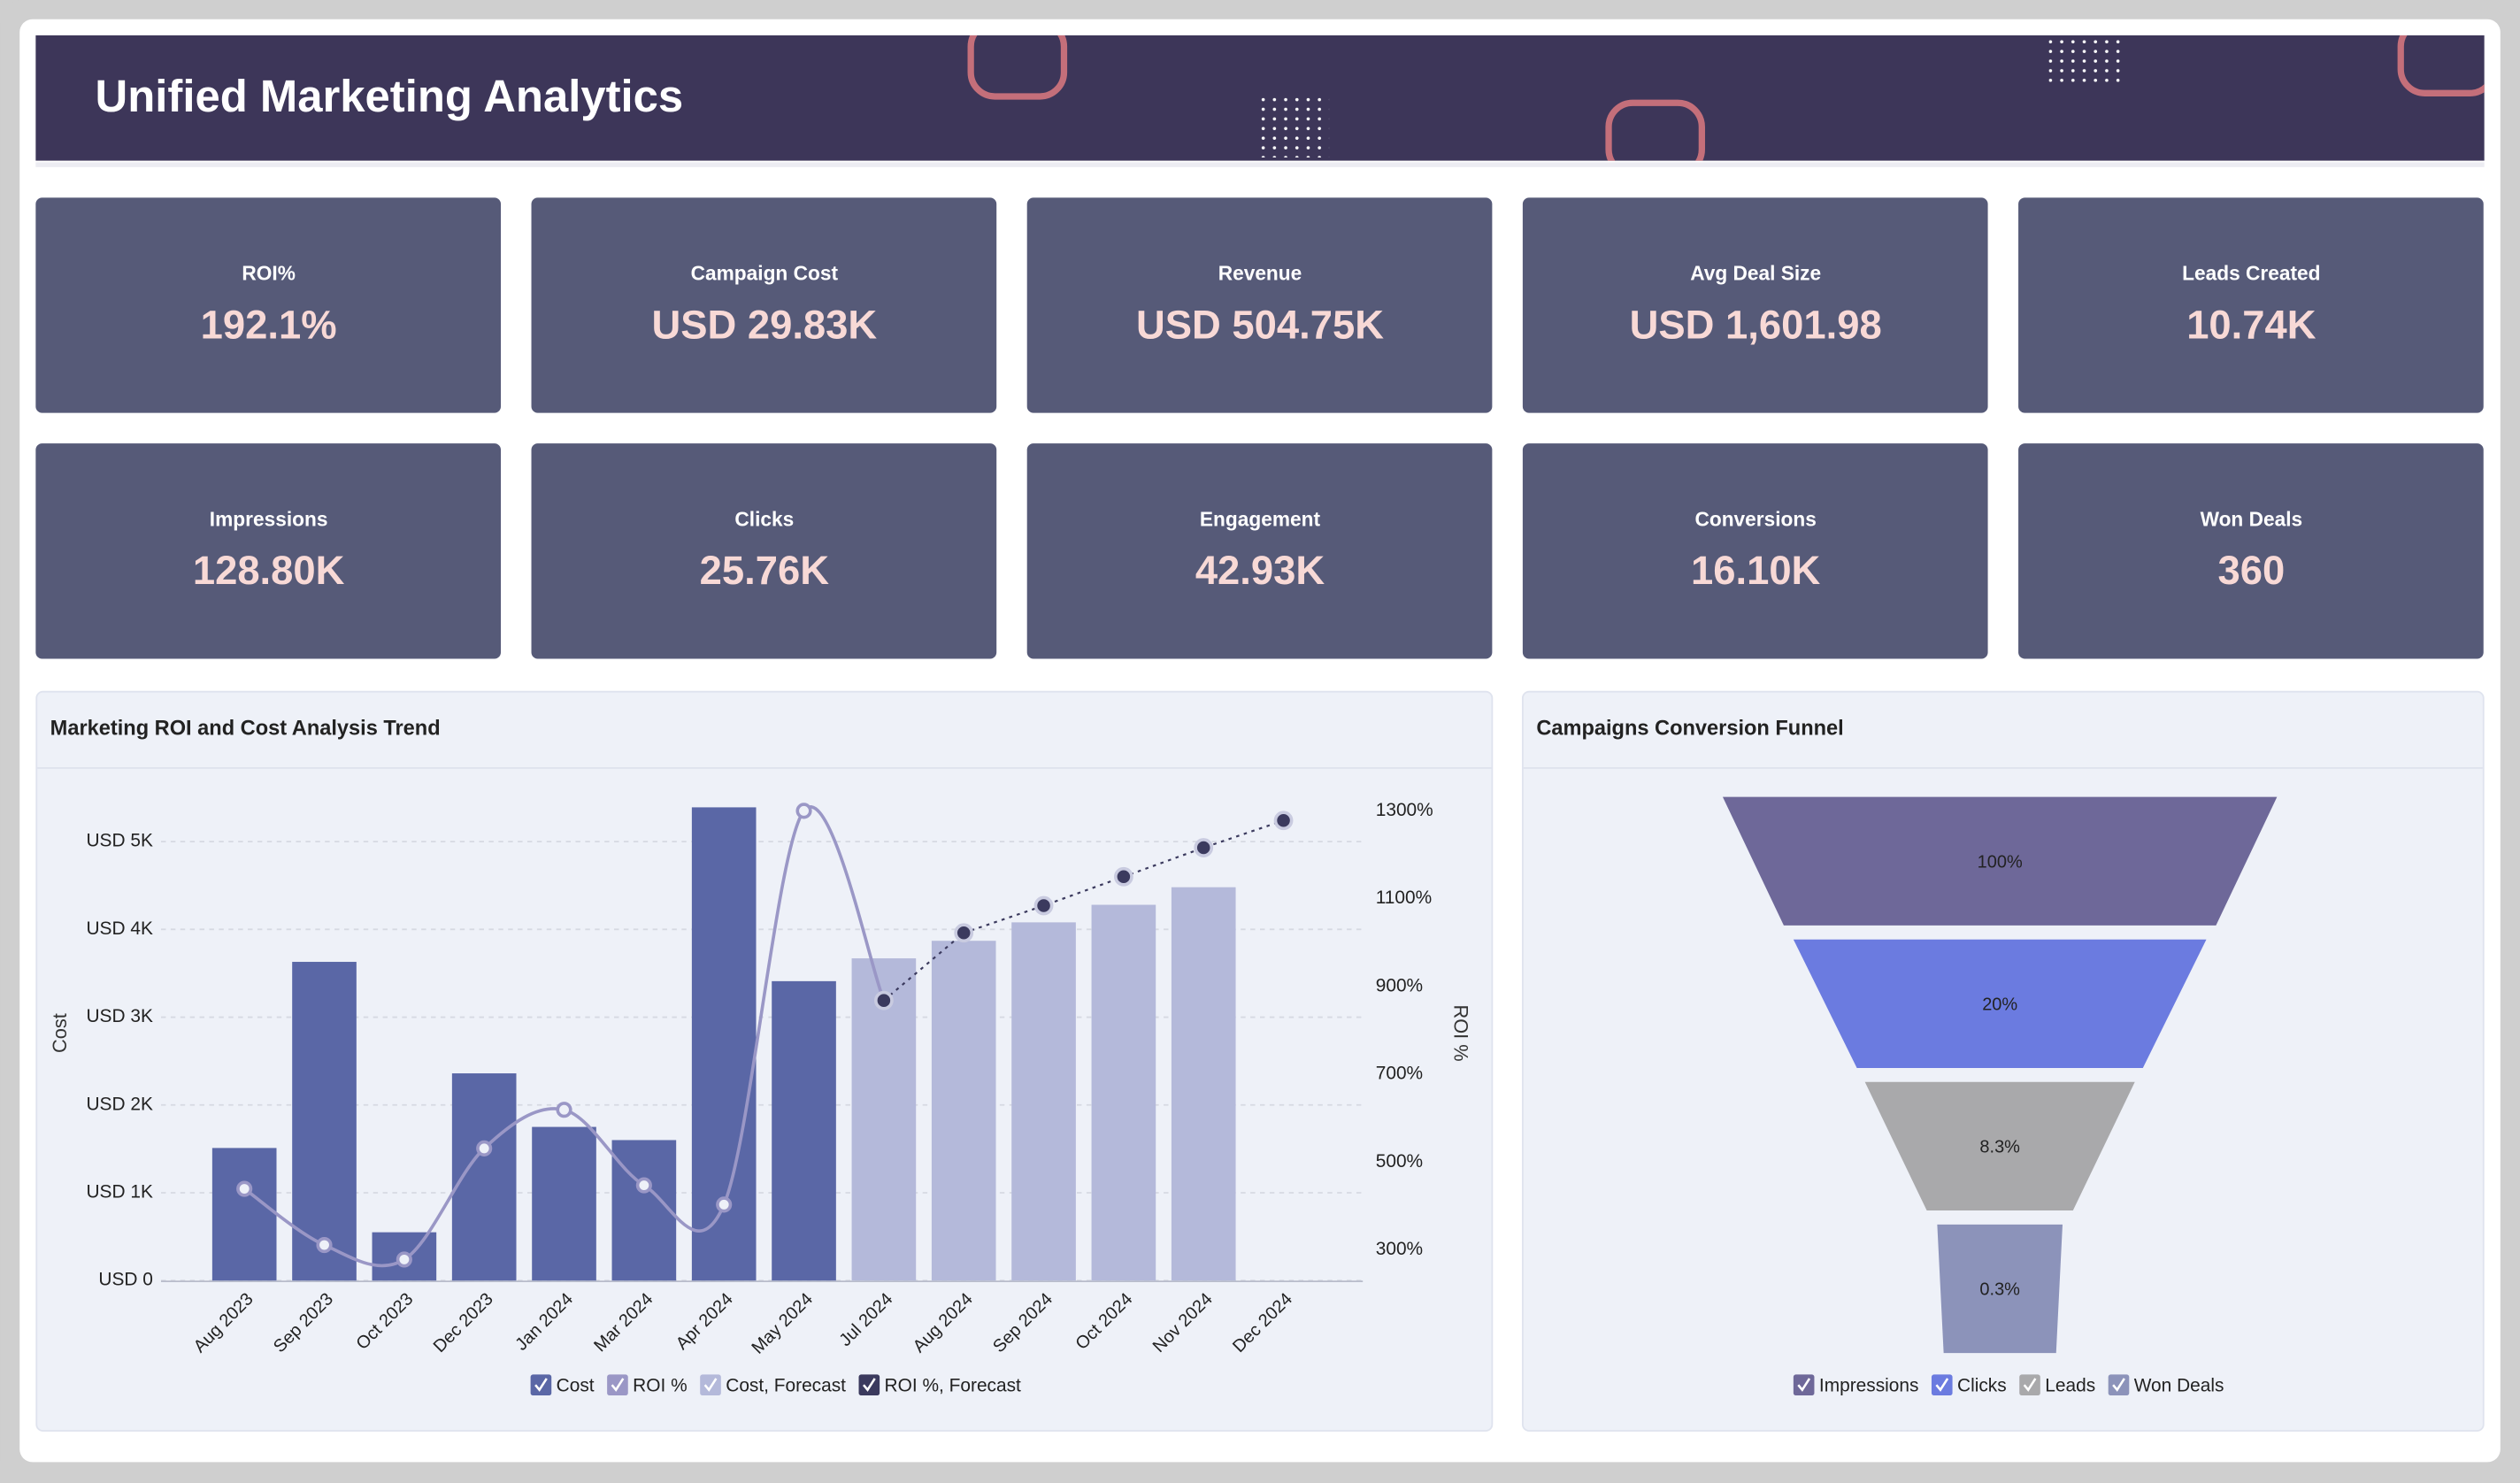 The image size is (2520, 1483). I want to click on header-rule, so click(1260, 164).